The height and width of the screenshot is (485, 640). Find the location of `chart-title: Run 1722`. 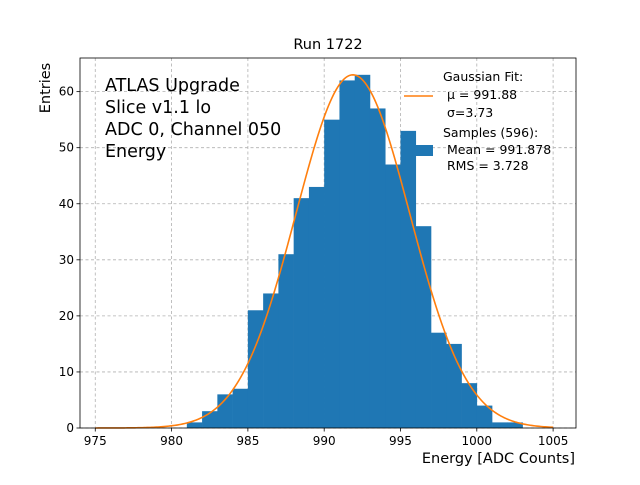

chart-title: Run 1722 is located at coordinates (327, 45).